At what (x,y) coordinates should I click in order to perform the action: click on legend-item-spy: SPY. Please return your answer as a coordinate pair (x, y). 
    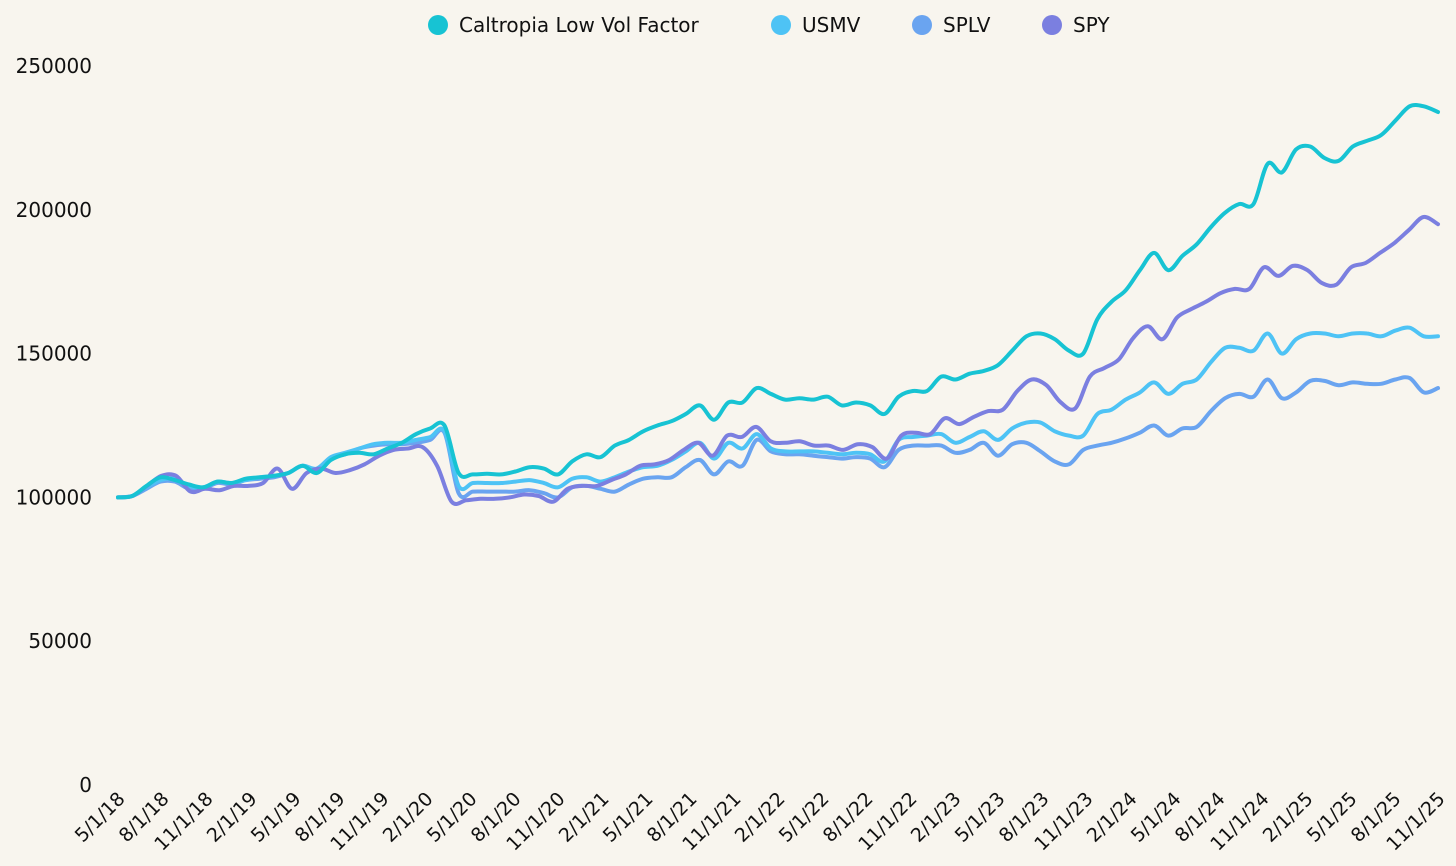
    Looking at the image, I should click on (1076, 25).